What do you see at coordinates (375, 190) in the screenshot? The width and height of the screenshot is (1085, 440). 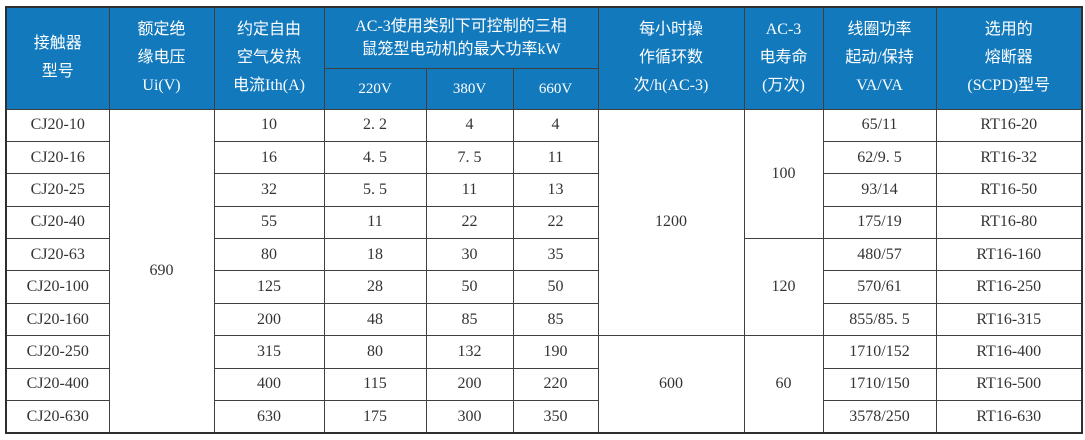 I see `cell-power-220v: 5. 5` at bounding box center [375, 190].